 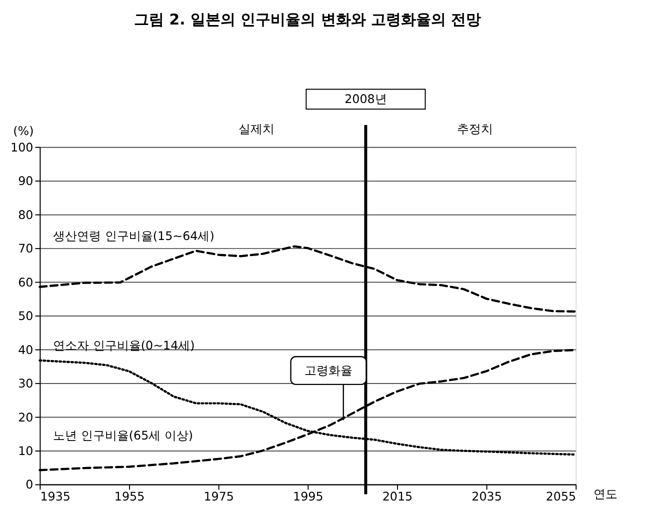 I want to click on series-label: 생산연령 인구비율(15~64세), so click(x=133, y=235).